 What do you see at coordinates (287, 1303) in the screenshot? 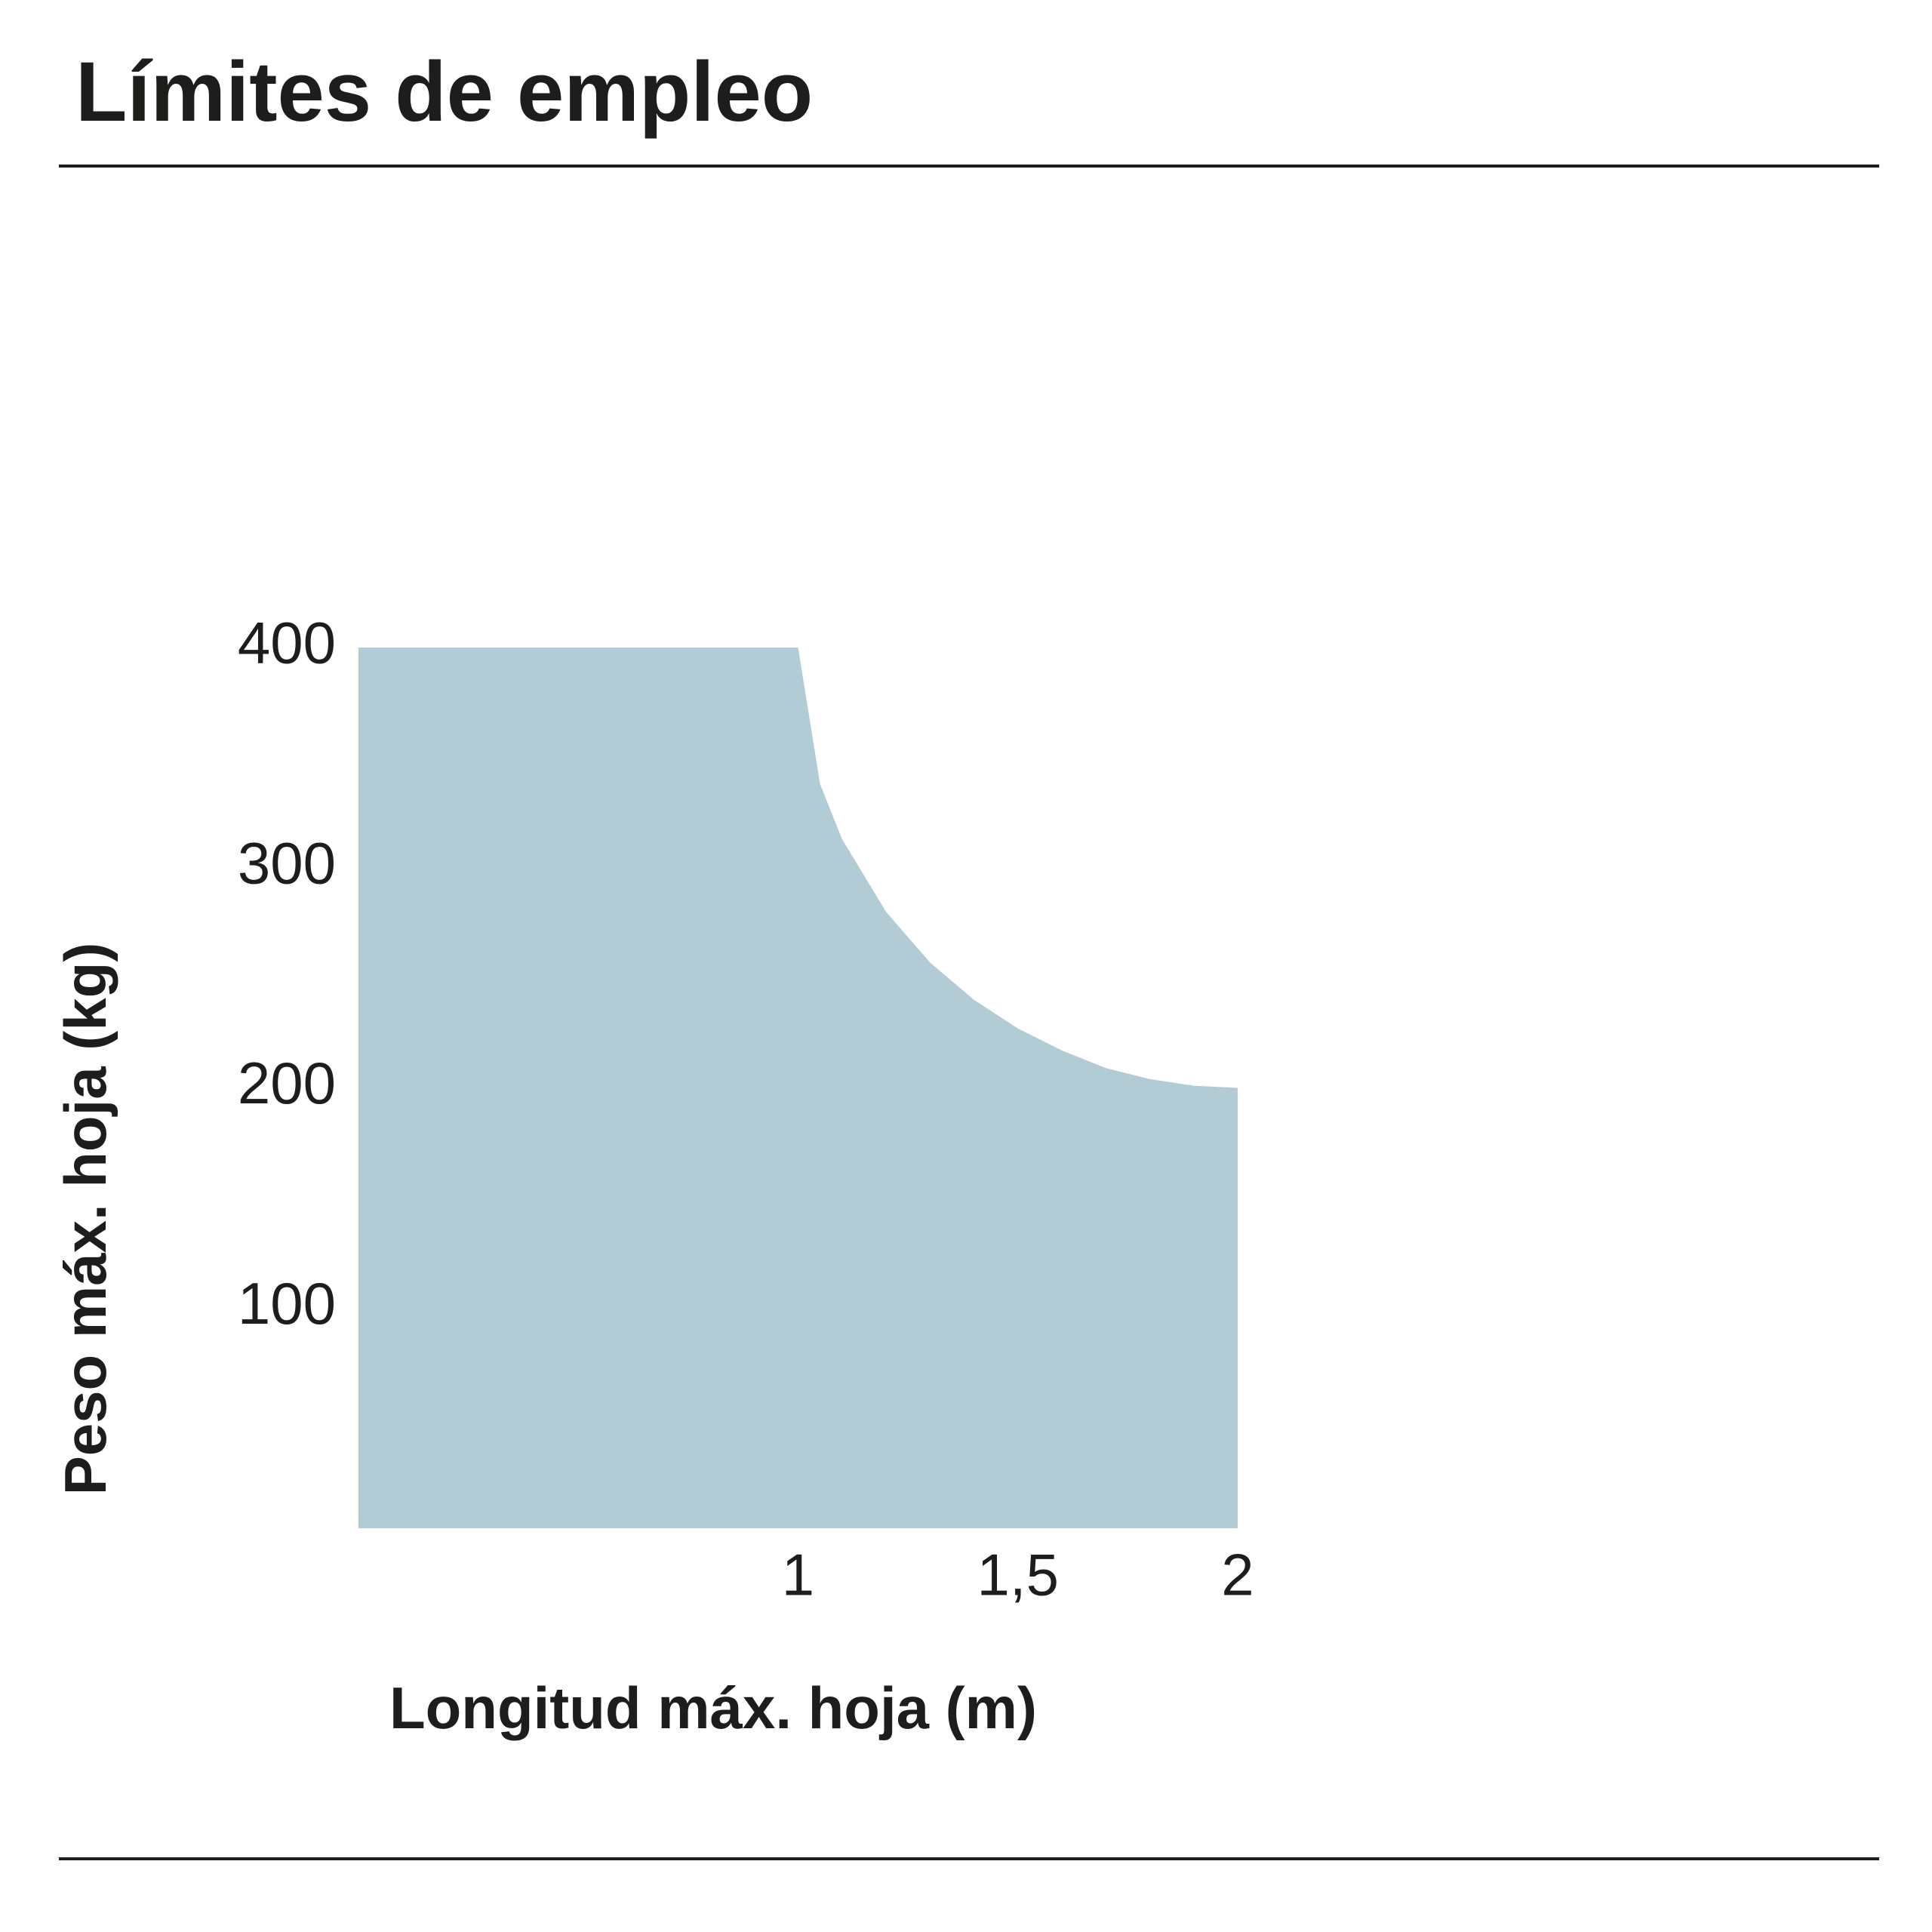
I see `y-tick-label: 100` at bounding box center [287, 1303].